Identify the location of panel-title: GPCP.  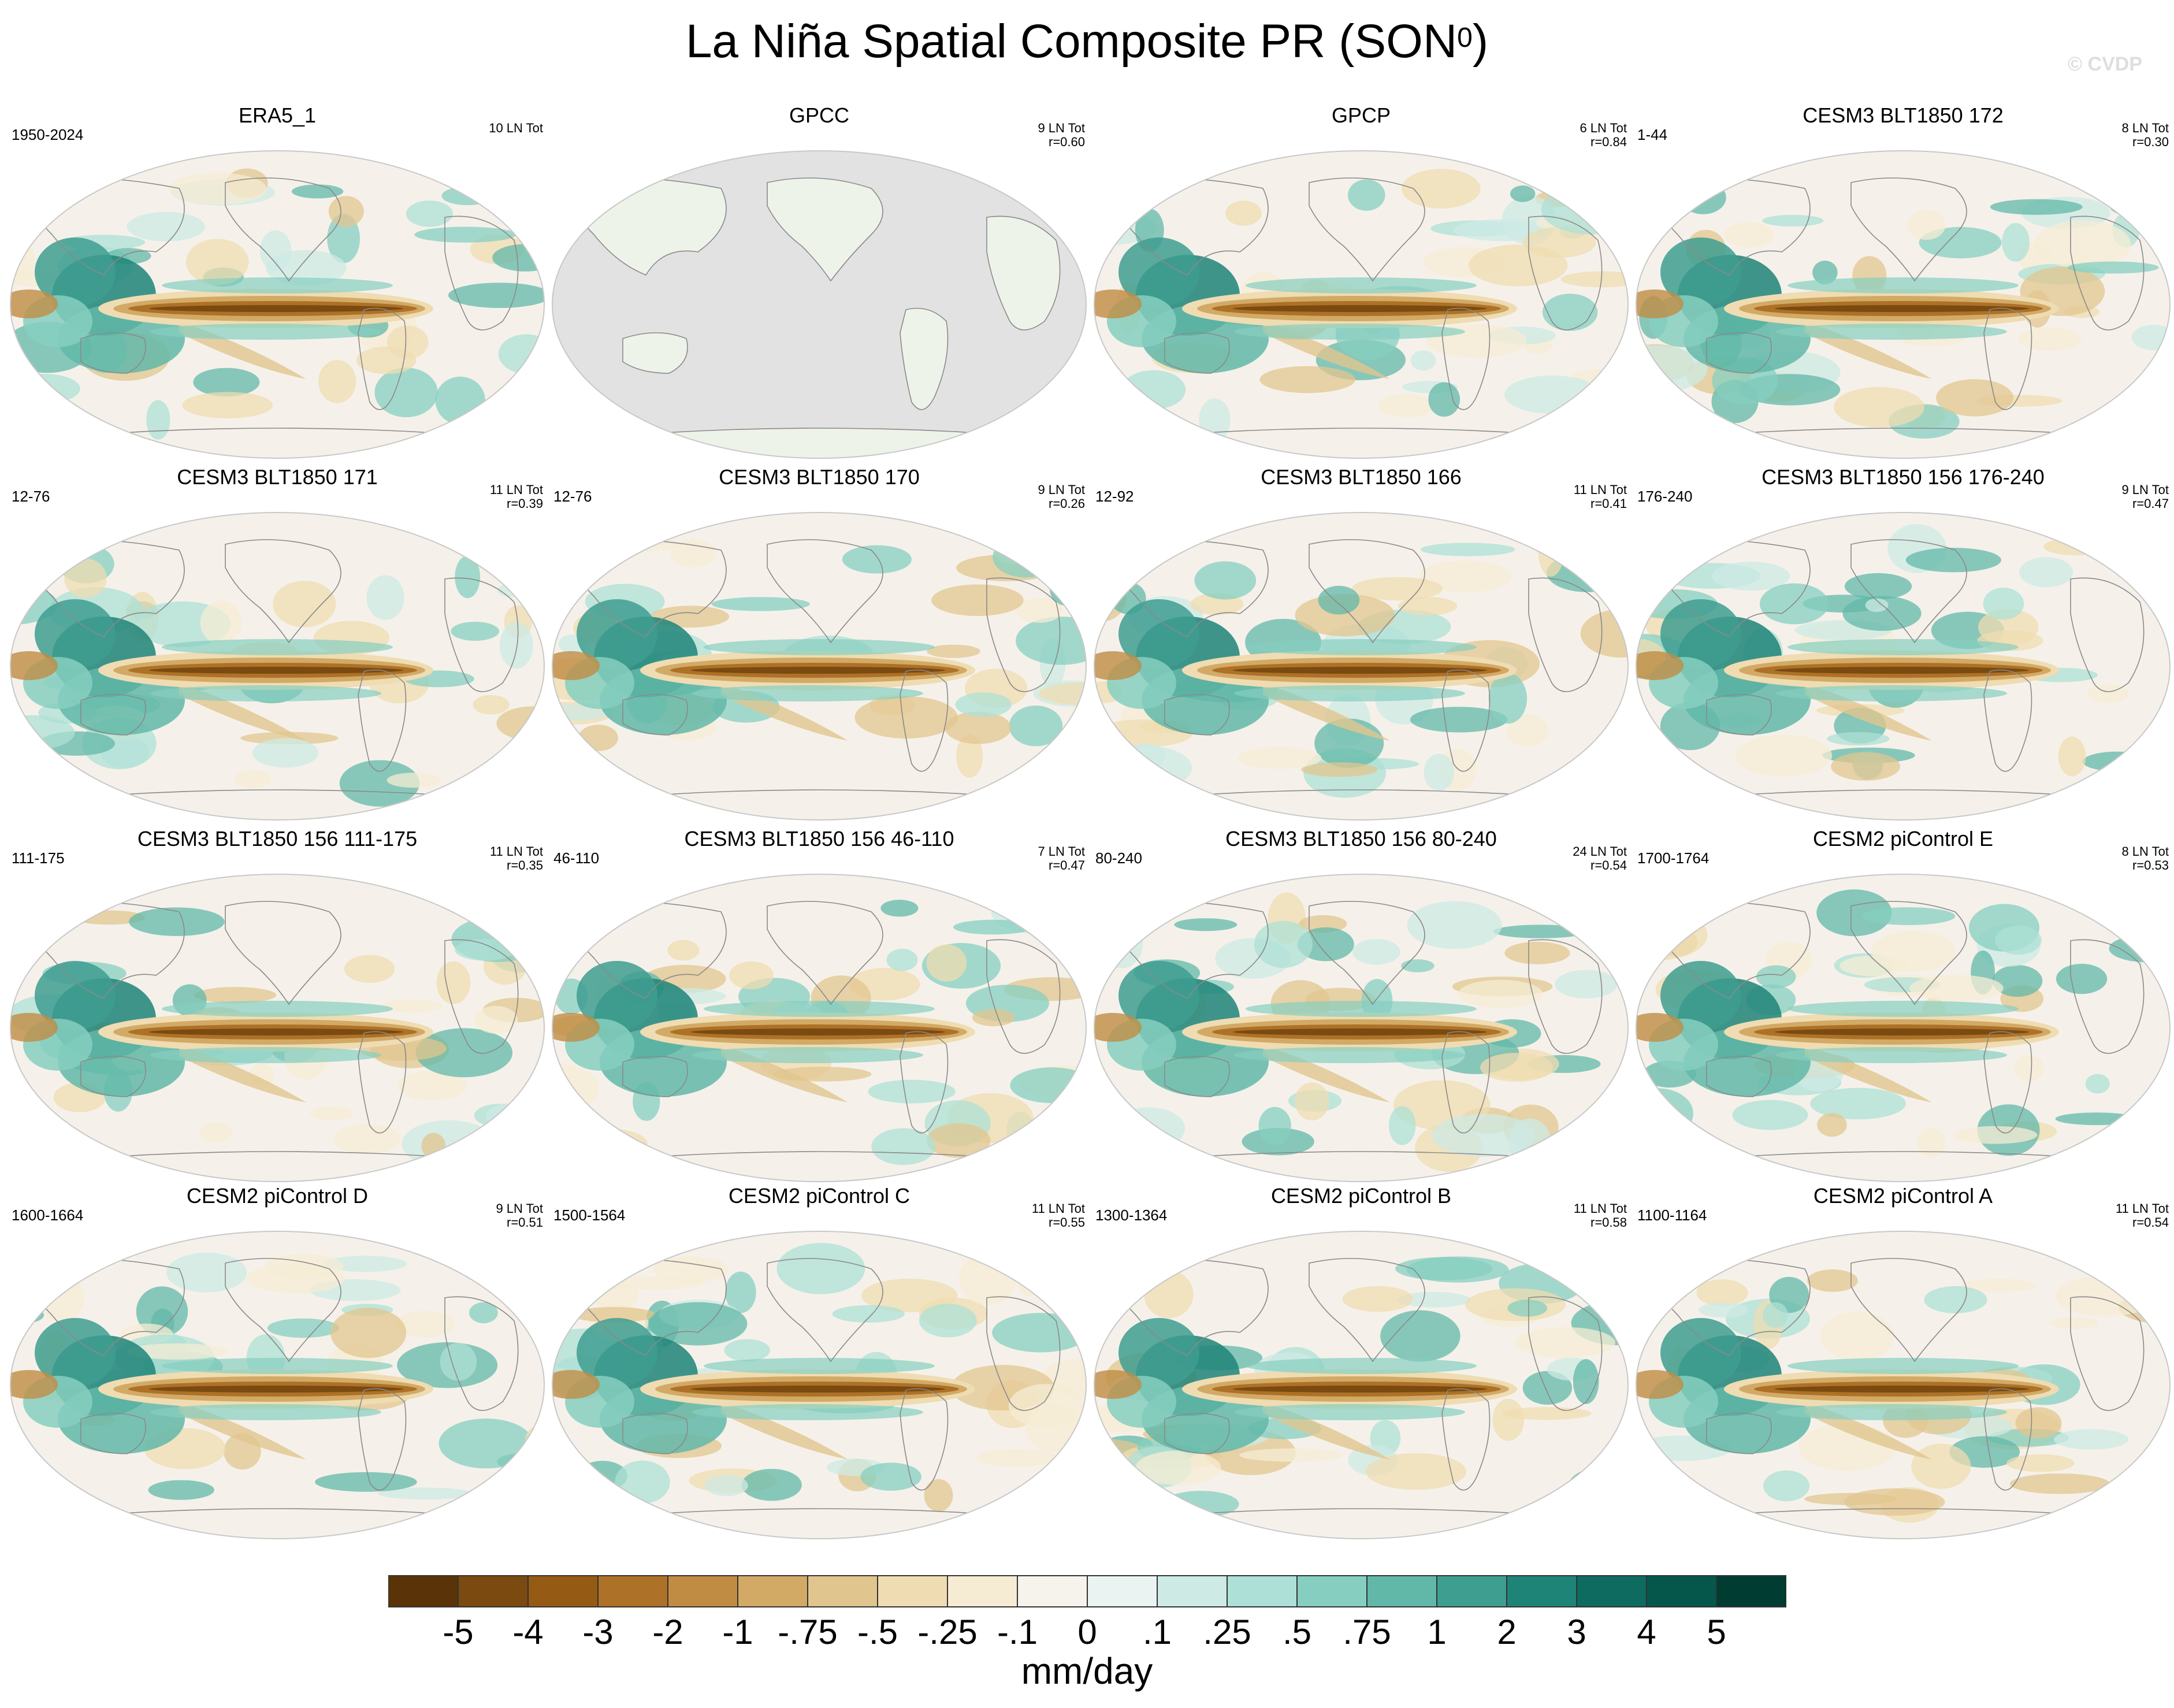
(1361, 115).